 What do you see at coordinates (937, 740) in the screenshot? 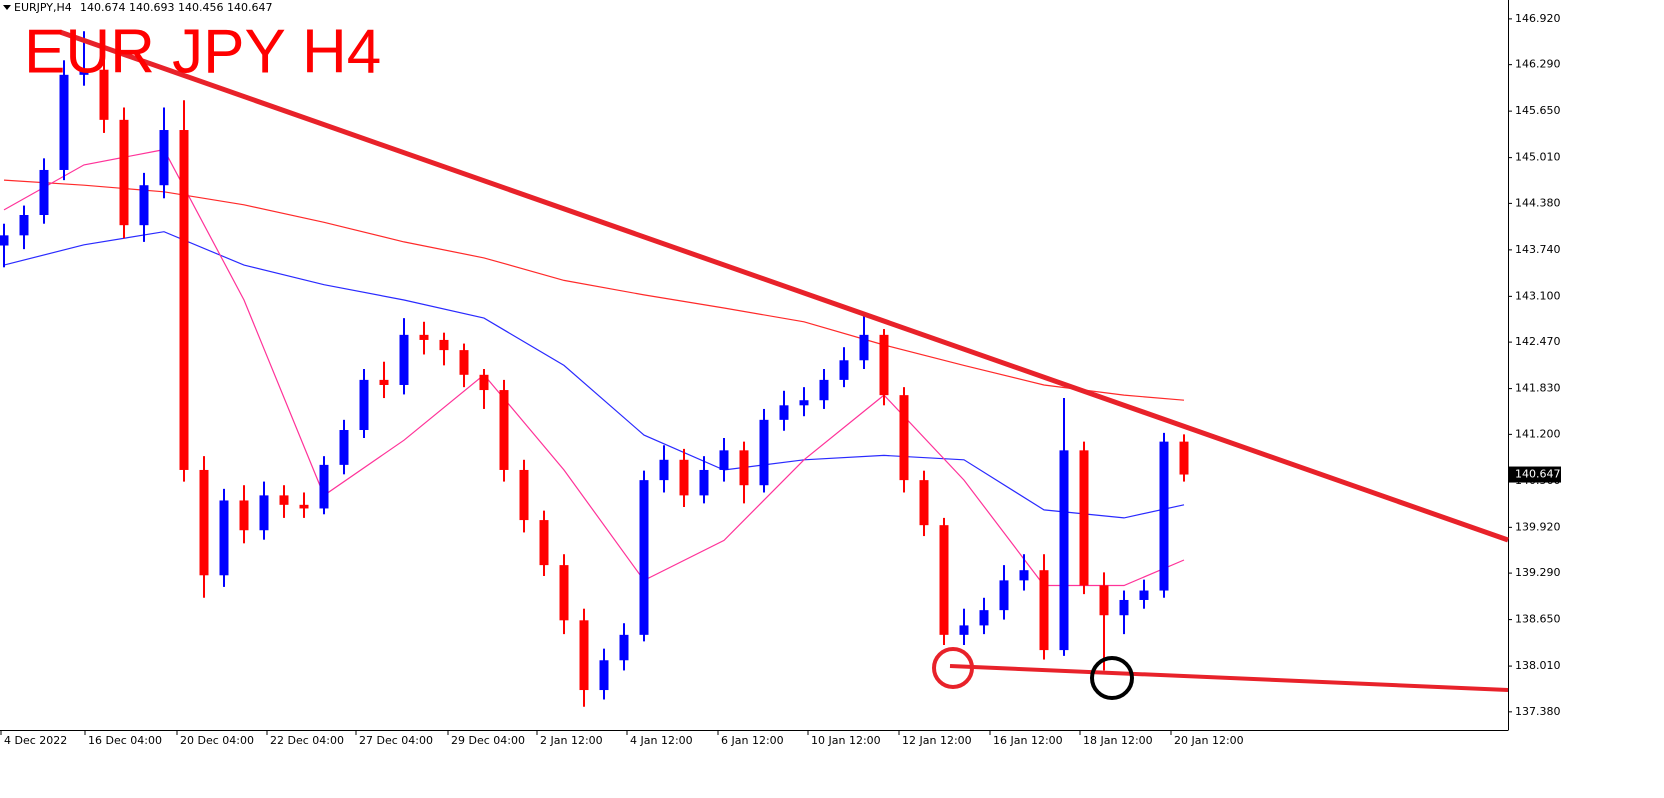
I see `x-tick-label: 12 Jan 12:00` at bounding box center [937, 740].